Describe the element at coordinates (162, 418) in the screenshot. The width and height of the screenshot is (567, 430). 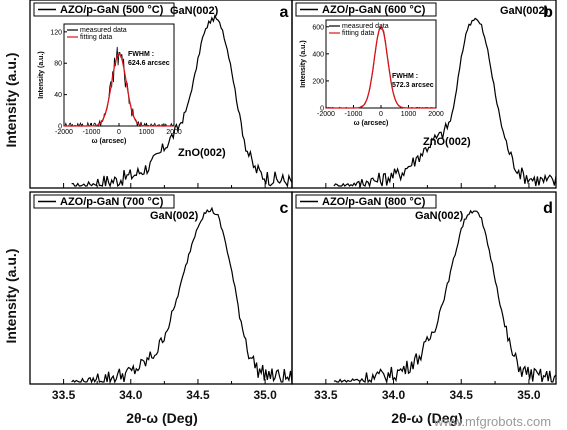
I see `x-axis-title-left: 2θ-ω (Deg)` at that location.